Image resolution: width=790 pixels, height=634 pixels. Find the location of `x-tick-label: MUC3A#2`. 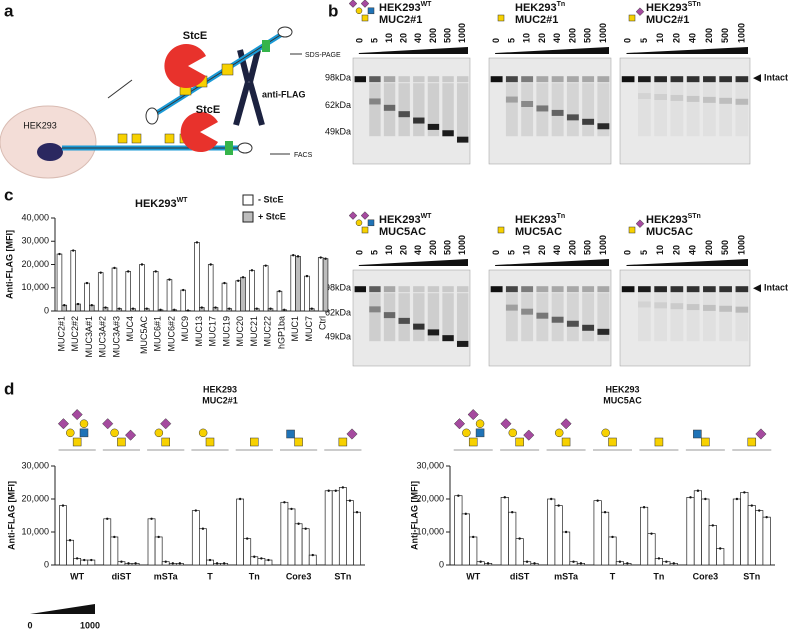

x-tick-label: MUC3A#2 is located at coordinates (103, 337).